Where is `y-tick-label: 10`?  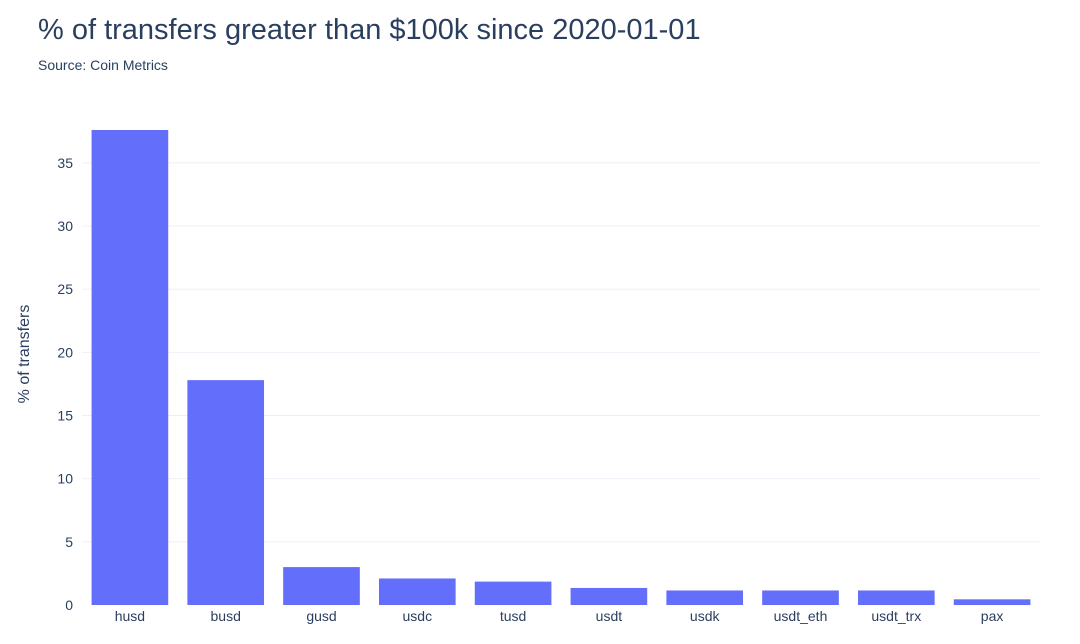
y-tick-label: 10 is located at coordinates (65, 479).